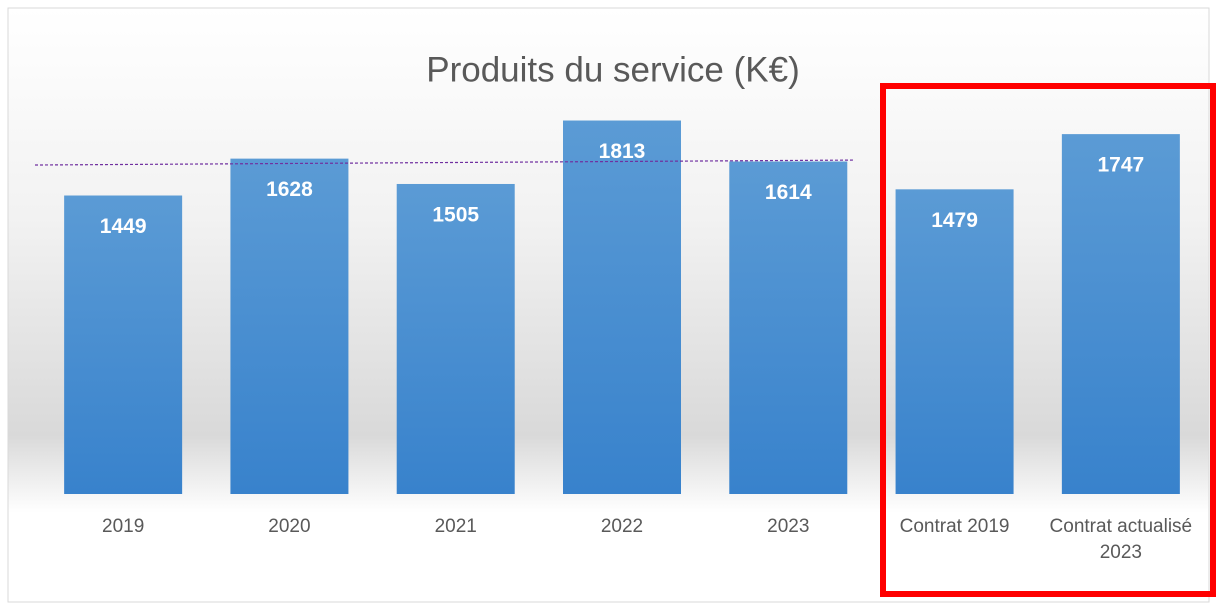 The image size is (1217, 606). I want to click on x-tick-label: 2020, so click(289, 526).